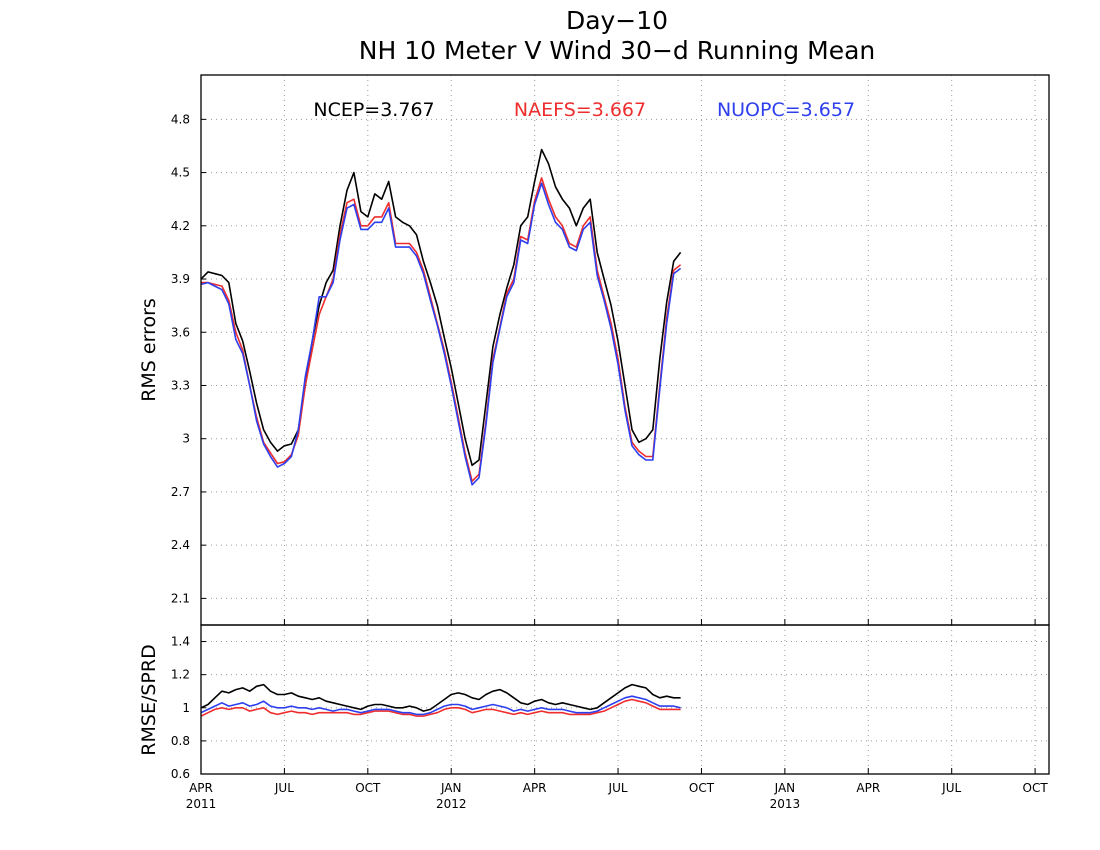 The height and width of the screenshot is (850, 1100). Describe the element at coordinates (617, 50) in the screenshot. I see `chart-subtitle: NH 10 Meter V Wind 30−d Running Mean` at that location.